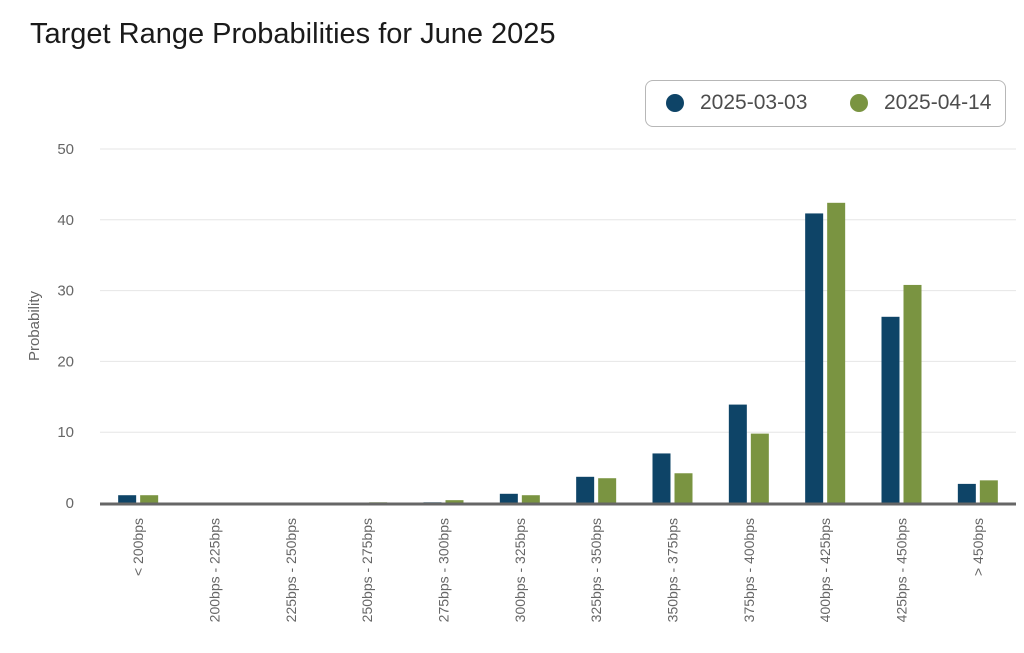 Image resolution: width=1024 pixels, height=653 pixels. Describe the element at coordinates (34, 325) in the screenshot. I see `y-axis-label: Probability` at that location.